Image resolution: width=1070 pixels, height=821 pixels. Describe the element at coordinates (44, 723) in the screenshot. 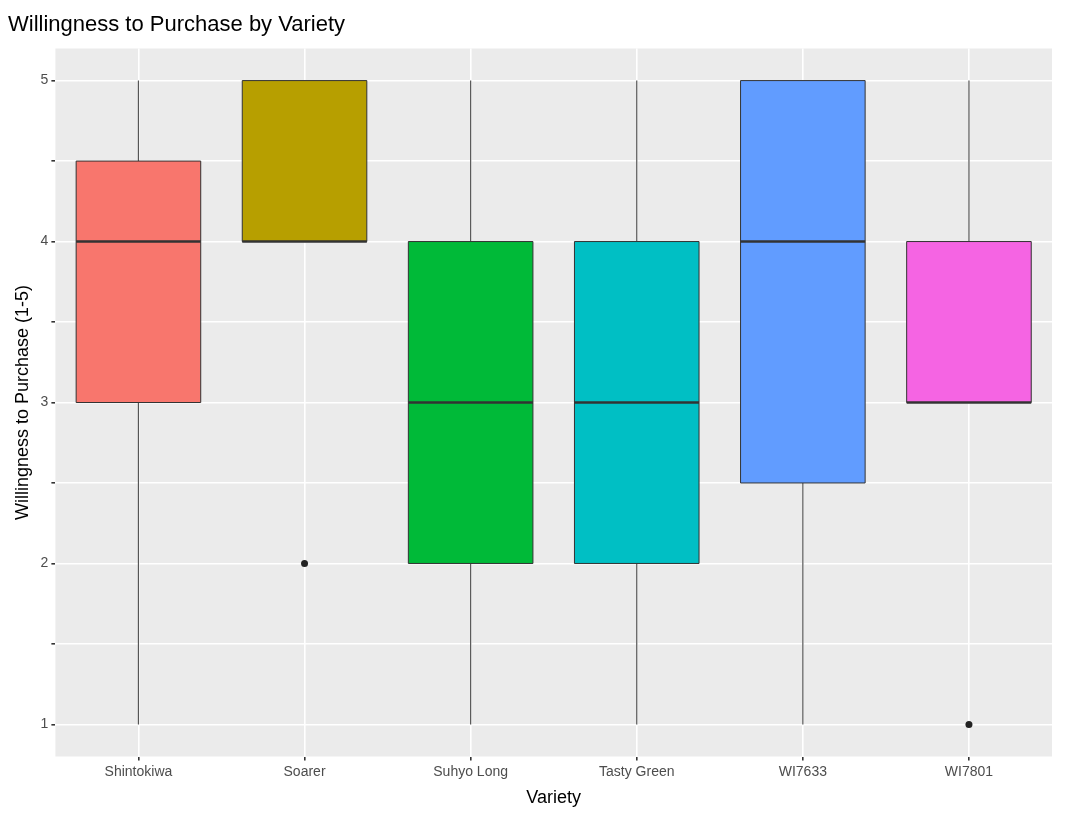

I see `y-tick-label: 1` at that location.